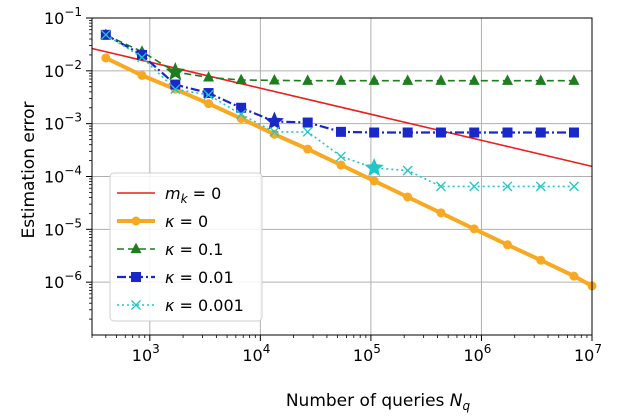 The height and width of the screenshot is (418, 627). I want to click on legend-entry: κ = 0.001, so click(180, 305).